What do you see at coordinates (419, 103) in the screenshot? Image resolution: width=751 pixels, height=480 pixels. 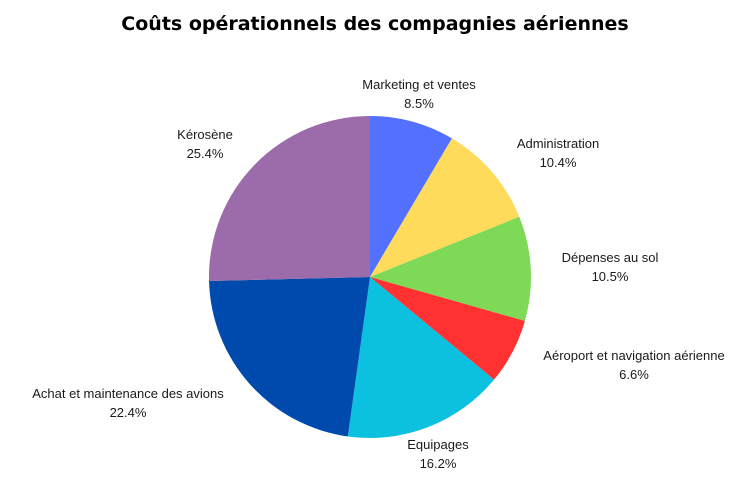 I see `slice-value-1: 8.5%` at bounding box center [419, 103].